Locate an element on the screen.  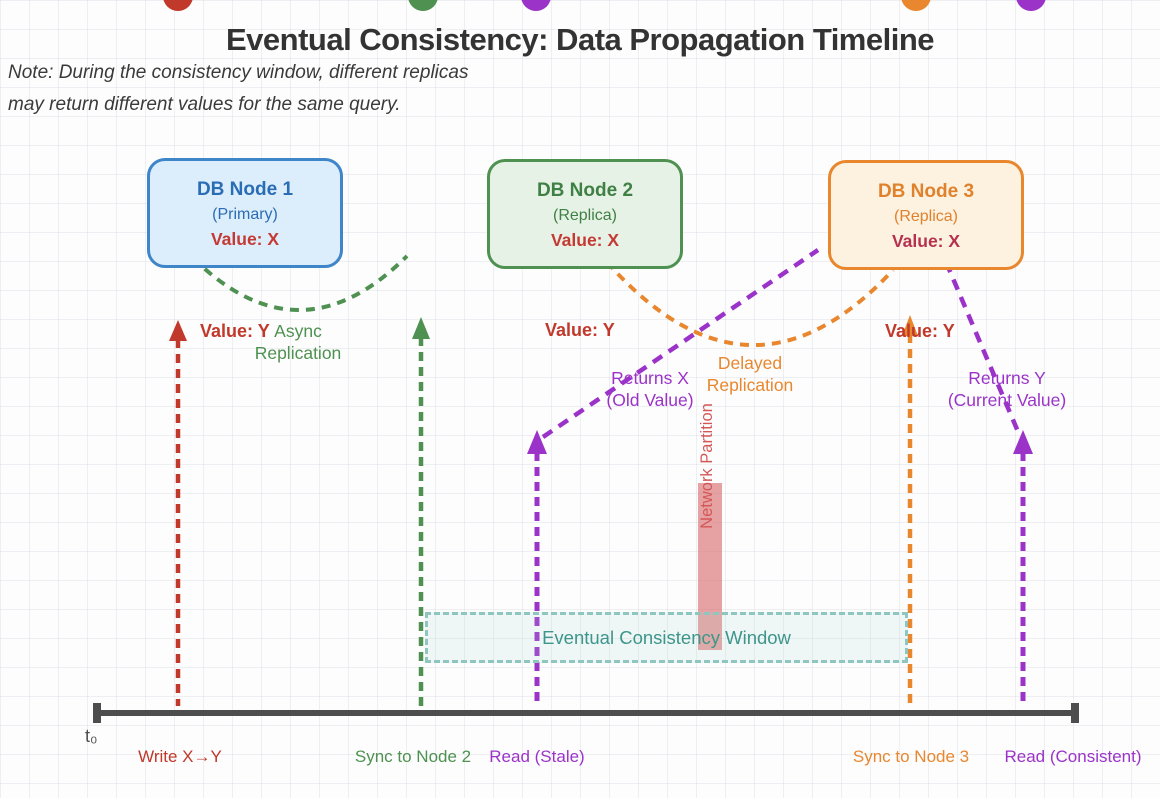
db-node-1-box: DB Node 1 (Primary) Value: X is located at coordinates (245, 213).